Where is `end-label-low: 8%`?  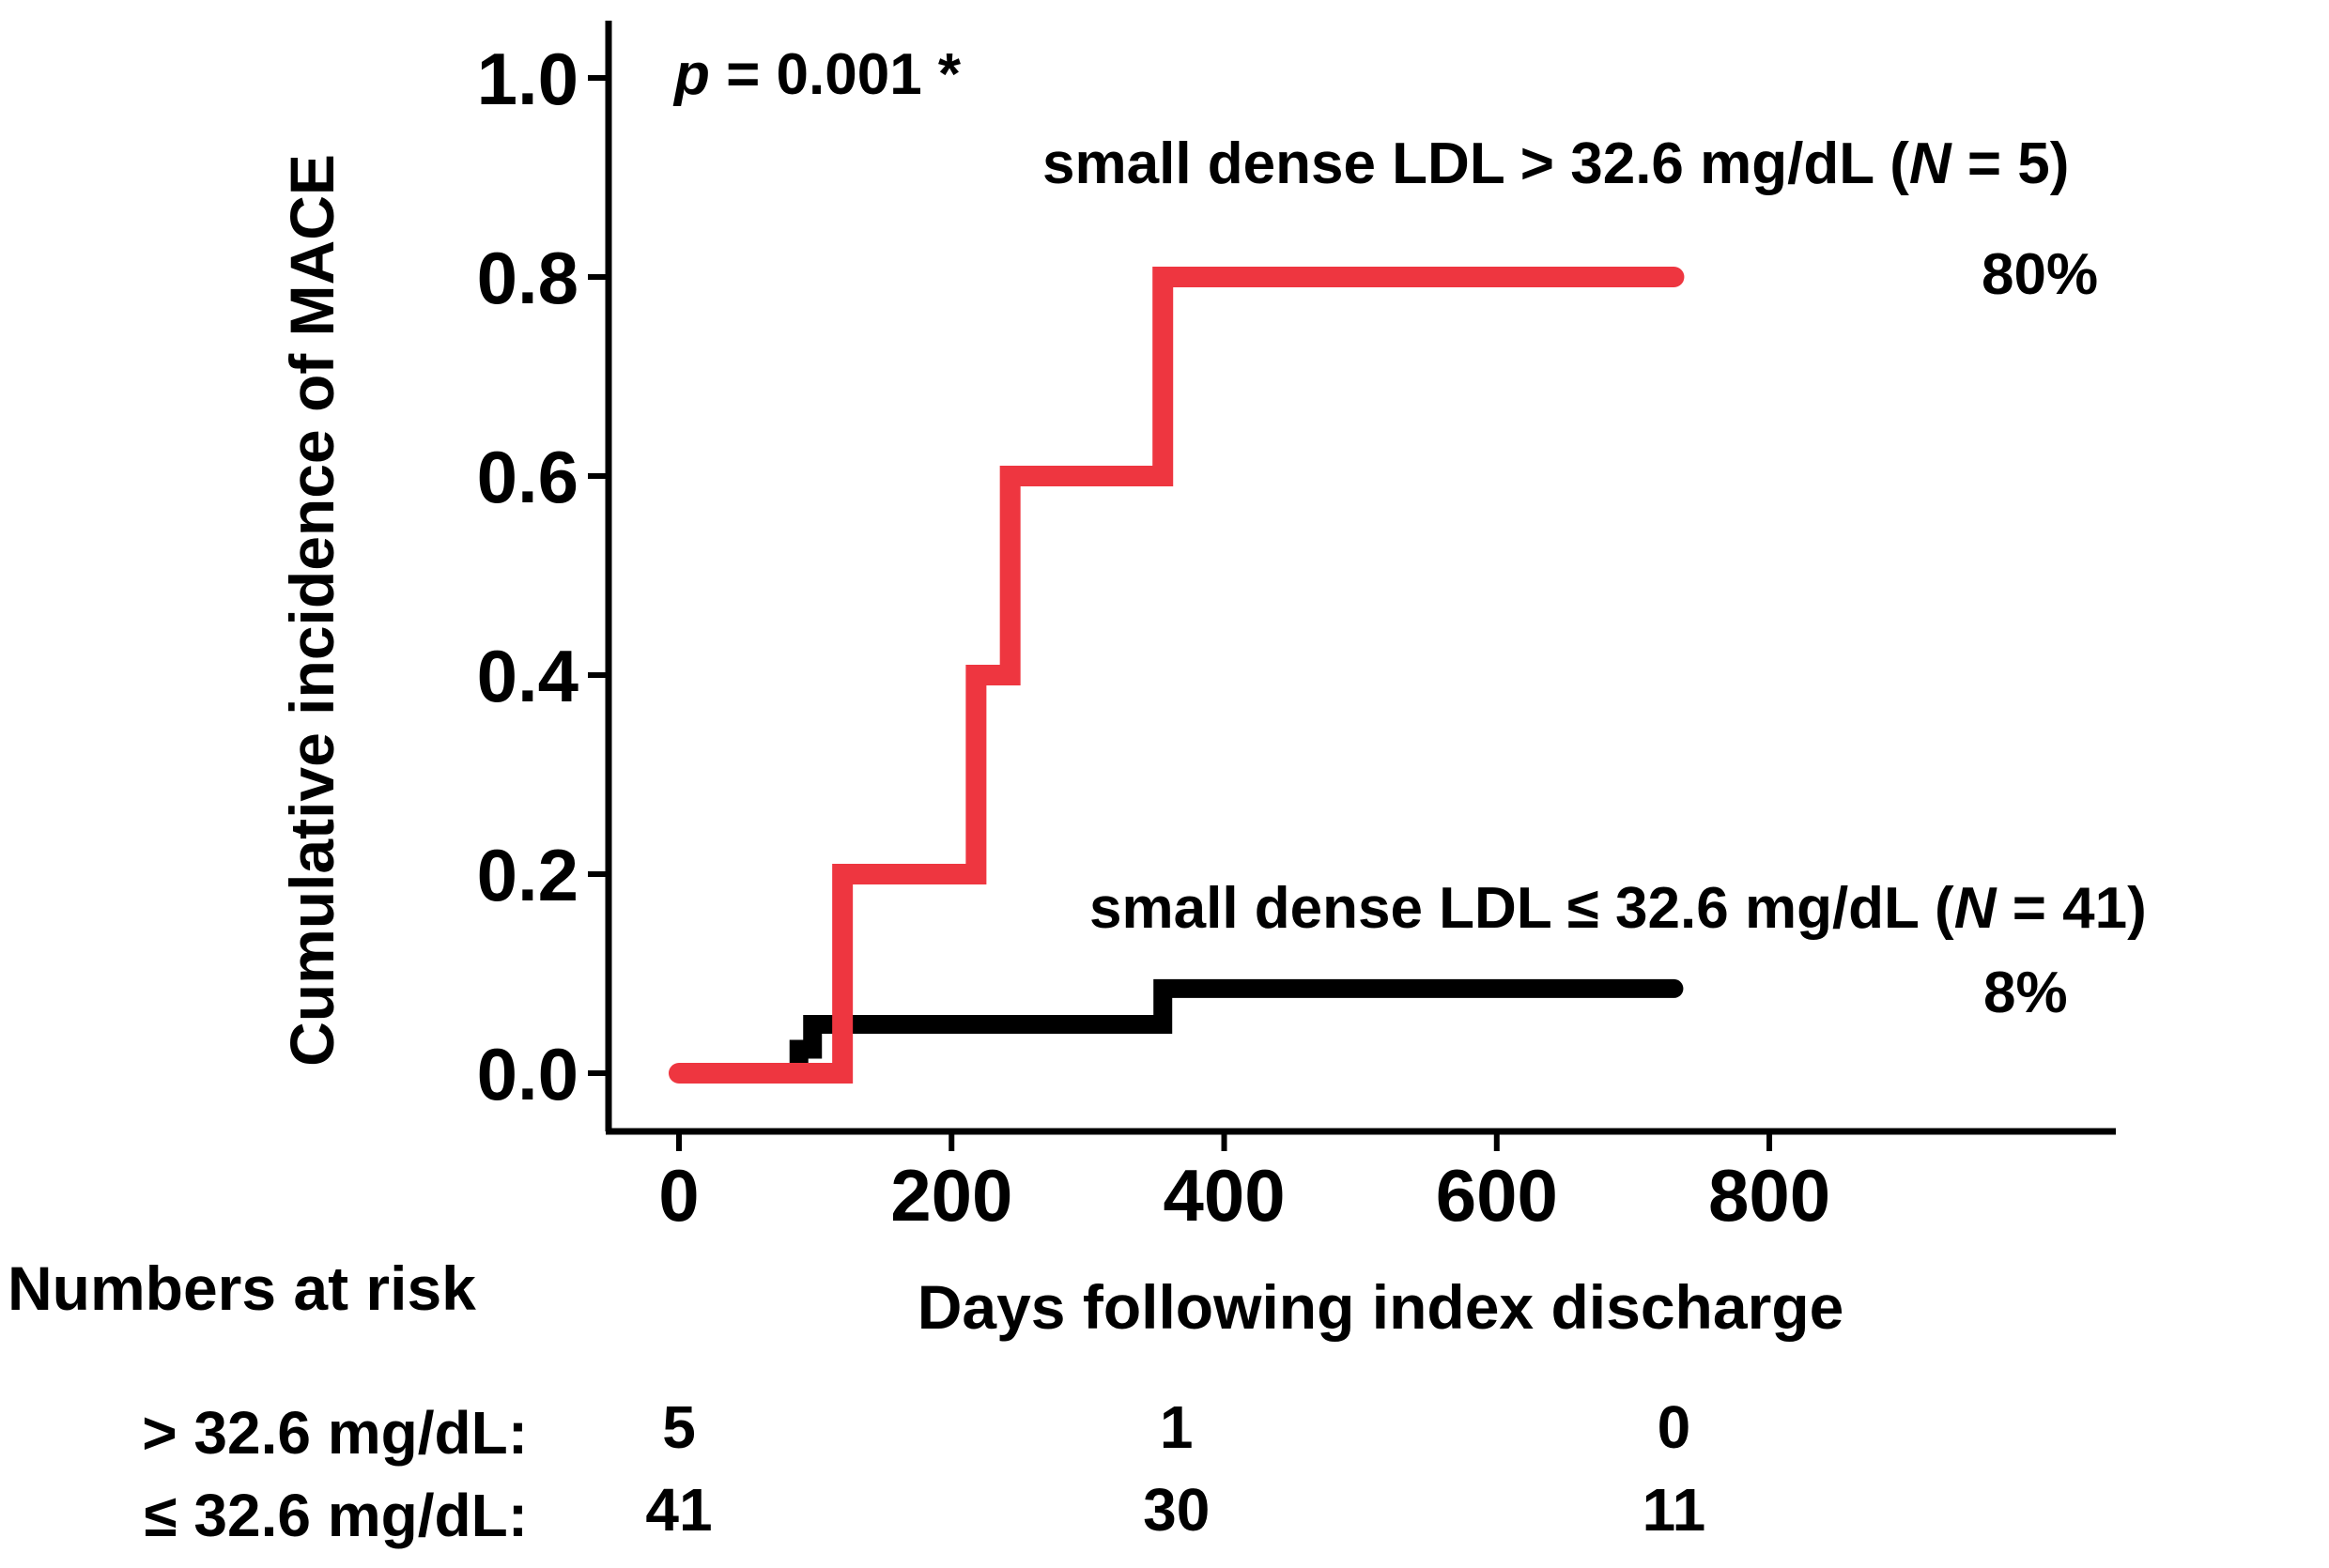 end-label-low: 8% is located at coordinates (2026, 993).